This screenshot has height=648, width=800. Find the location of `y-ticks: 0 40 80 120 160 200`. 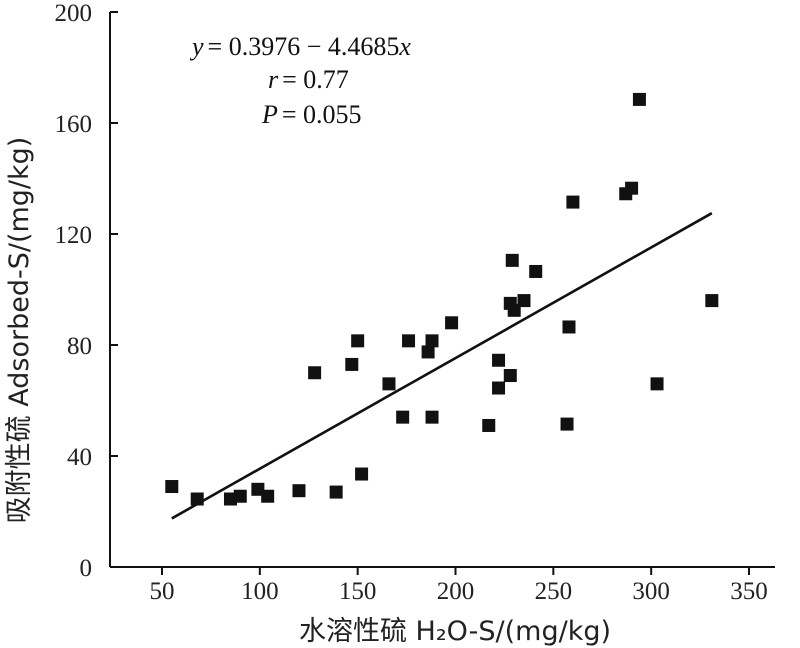

y-ticks: 0 40 80 120 160 200 is located at coordinates (86, 291).